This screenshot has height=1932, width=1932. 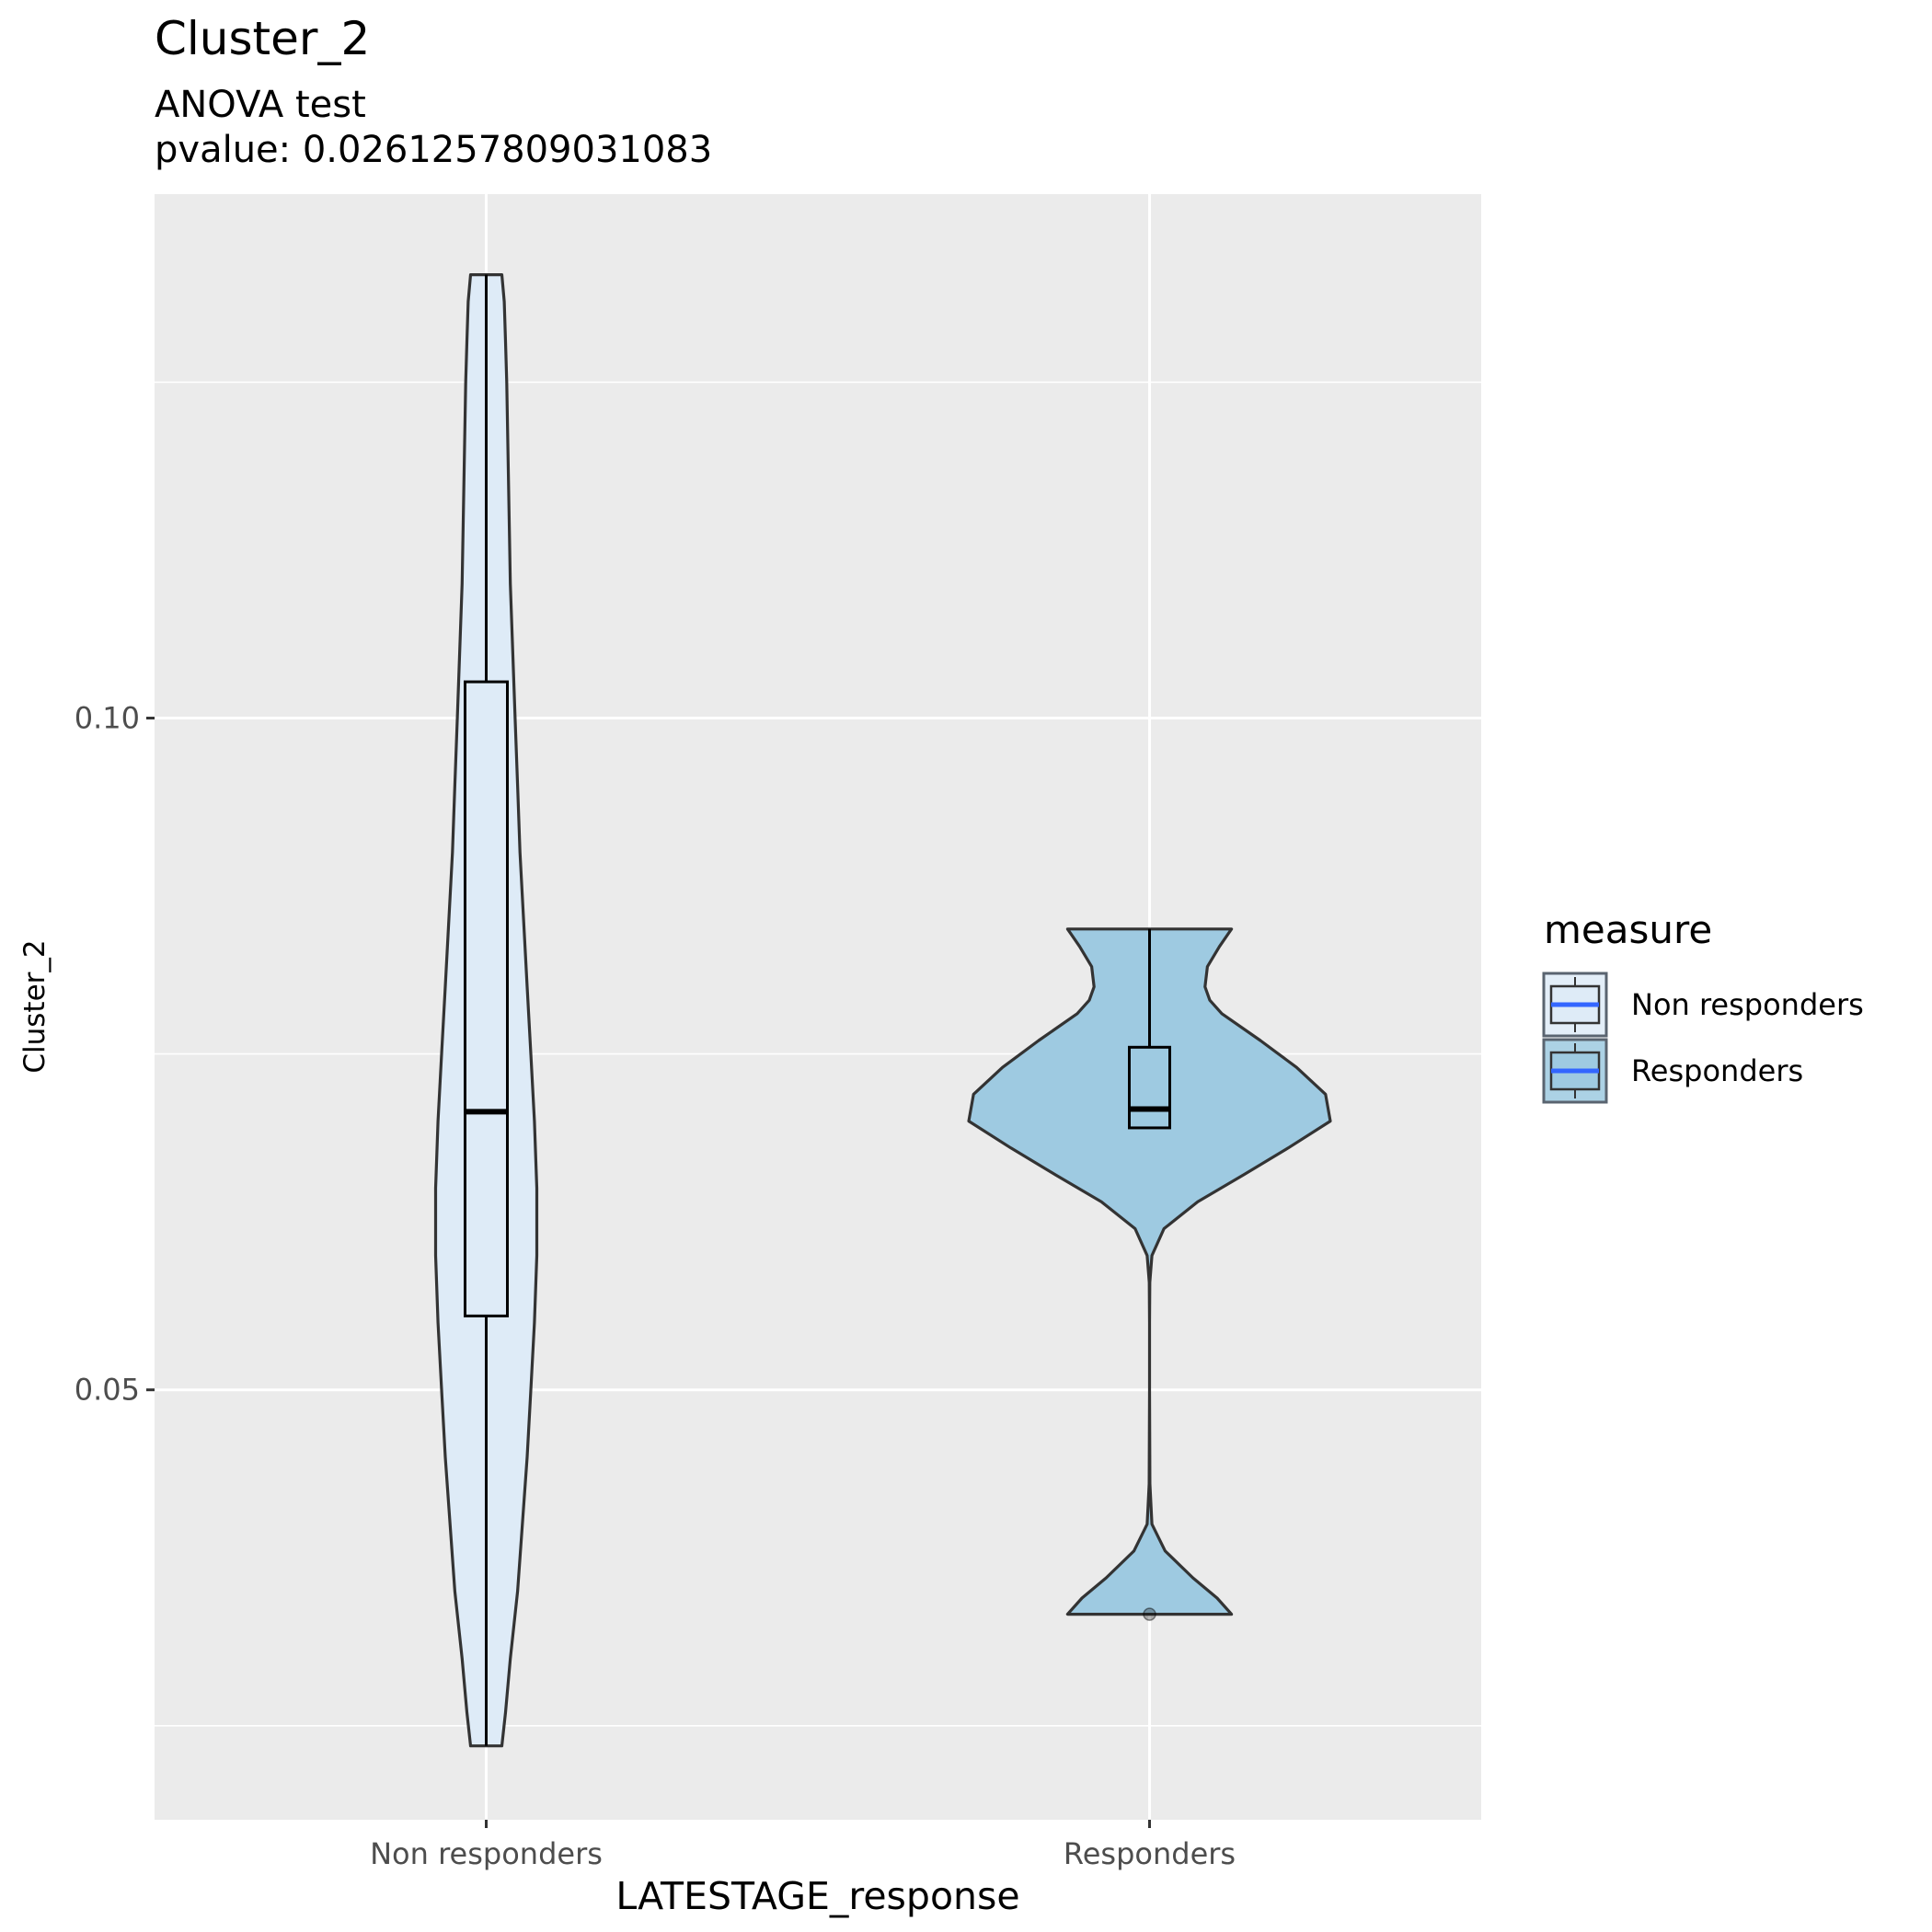 What do you see at coordinates (817, 1896) in the screenshot?
I see `x-axis-title: LATESTAGE_response` at bounding box center [817, 1896].